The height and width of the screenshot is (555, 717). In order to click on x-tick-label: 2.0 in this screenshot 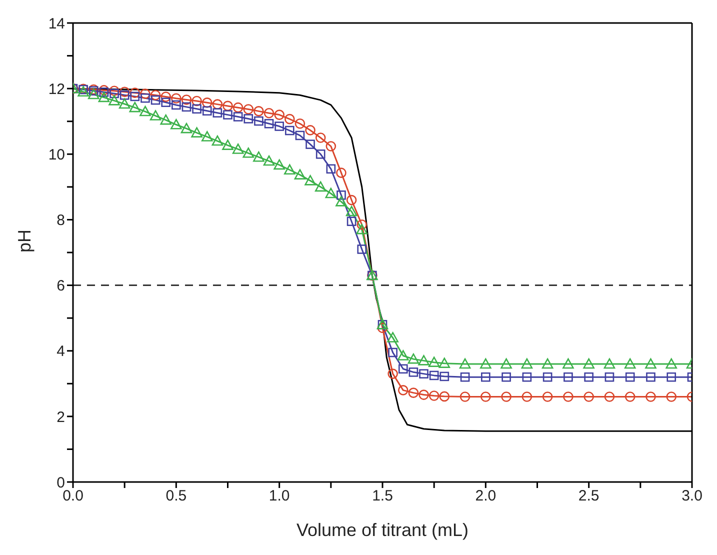, I will do `click(485, 496)`.